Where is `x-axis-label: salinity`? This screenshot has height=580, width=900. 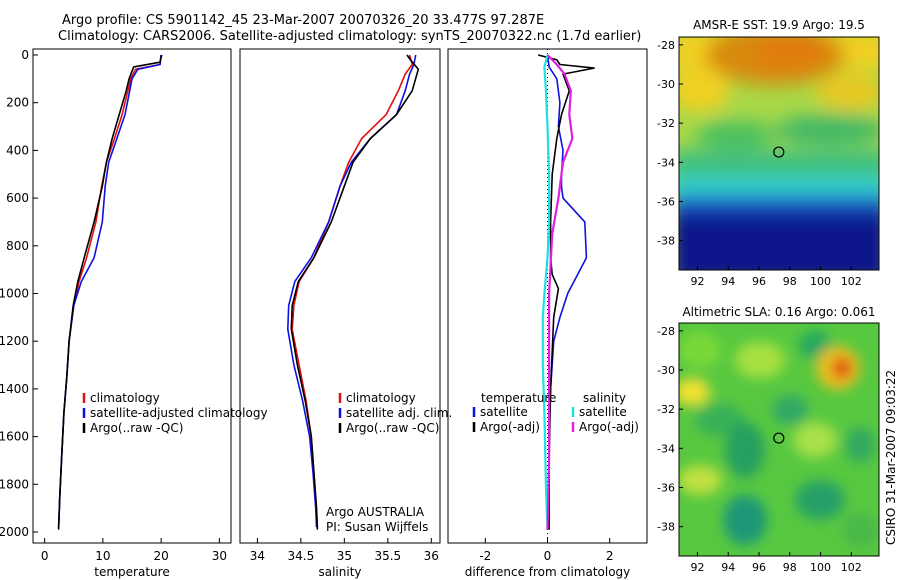
x-axis-label: salinity is located at coordinates (339, 572).